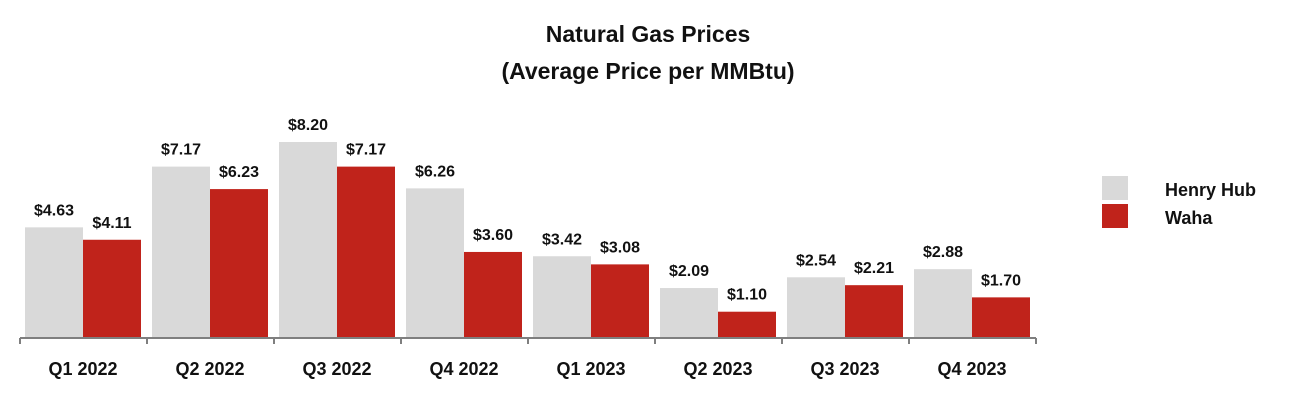 Image resolution: width=1300 pixels, height=400 pixels. I want to click on bar-henry-hub-q1-2022, so click(54, 282).